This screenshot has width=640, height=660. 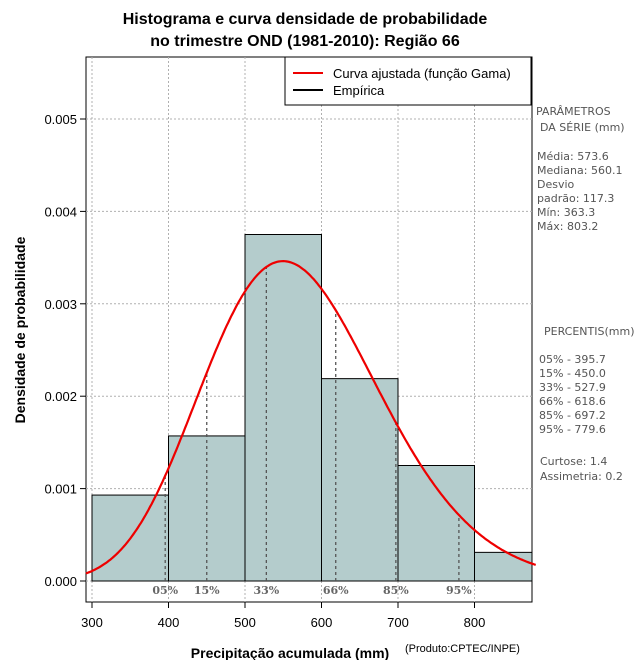 What do you see at coordinates (462, 649) in the screenshot?
I see `product-credit: (Produto:CPTEC/INPE)` at bounding box center [462, 649].